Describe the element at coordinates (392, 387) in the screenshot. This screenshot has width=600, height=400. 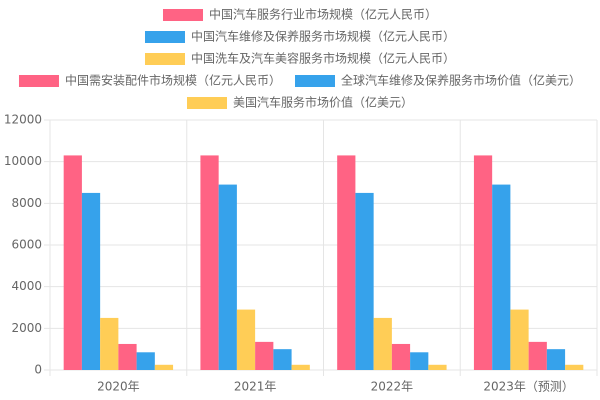
I see `x-tick-label: 2022年` at that location.